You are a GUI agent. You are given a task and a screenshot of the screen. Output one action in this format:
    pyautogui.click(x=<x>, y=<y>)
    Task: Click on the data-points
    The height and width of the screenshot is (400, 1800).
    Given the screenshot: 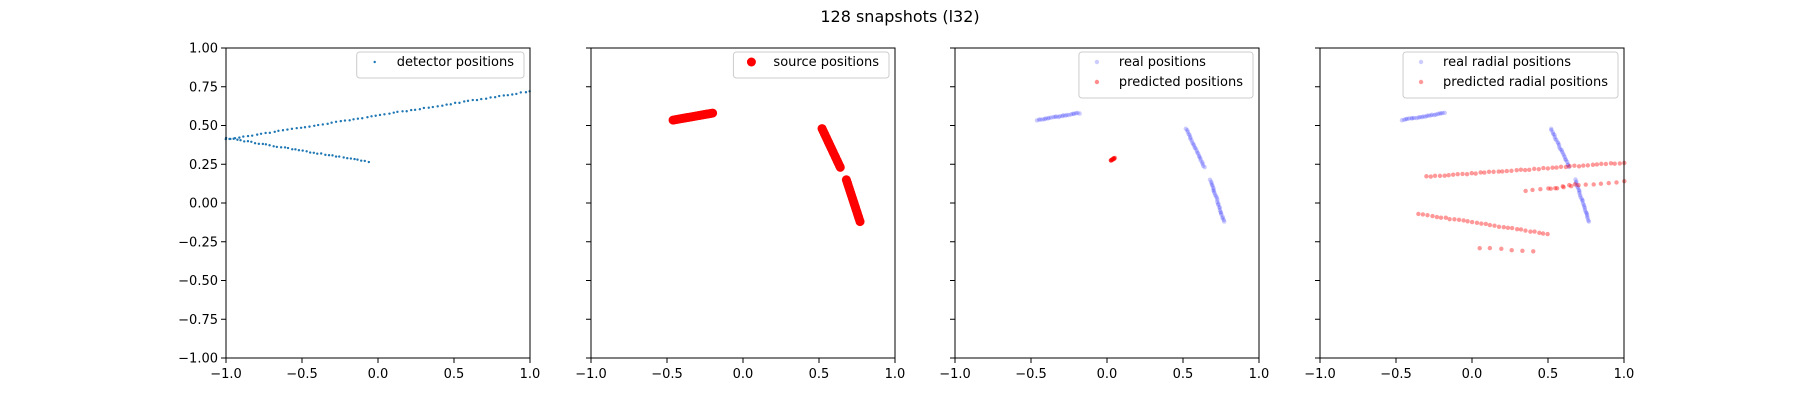 What is the action you would take?
    pyautogui.click(x=1513, y=182)
    